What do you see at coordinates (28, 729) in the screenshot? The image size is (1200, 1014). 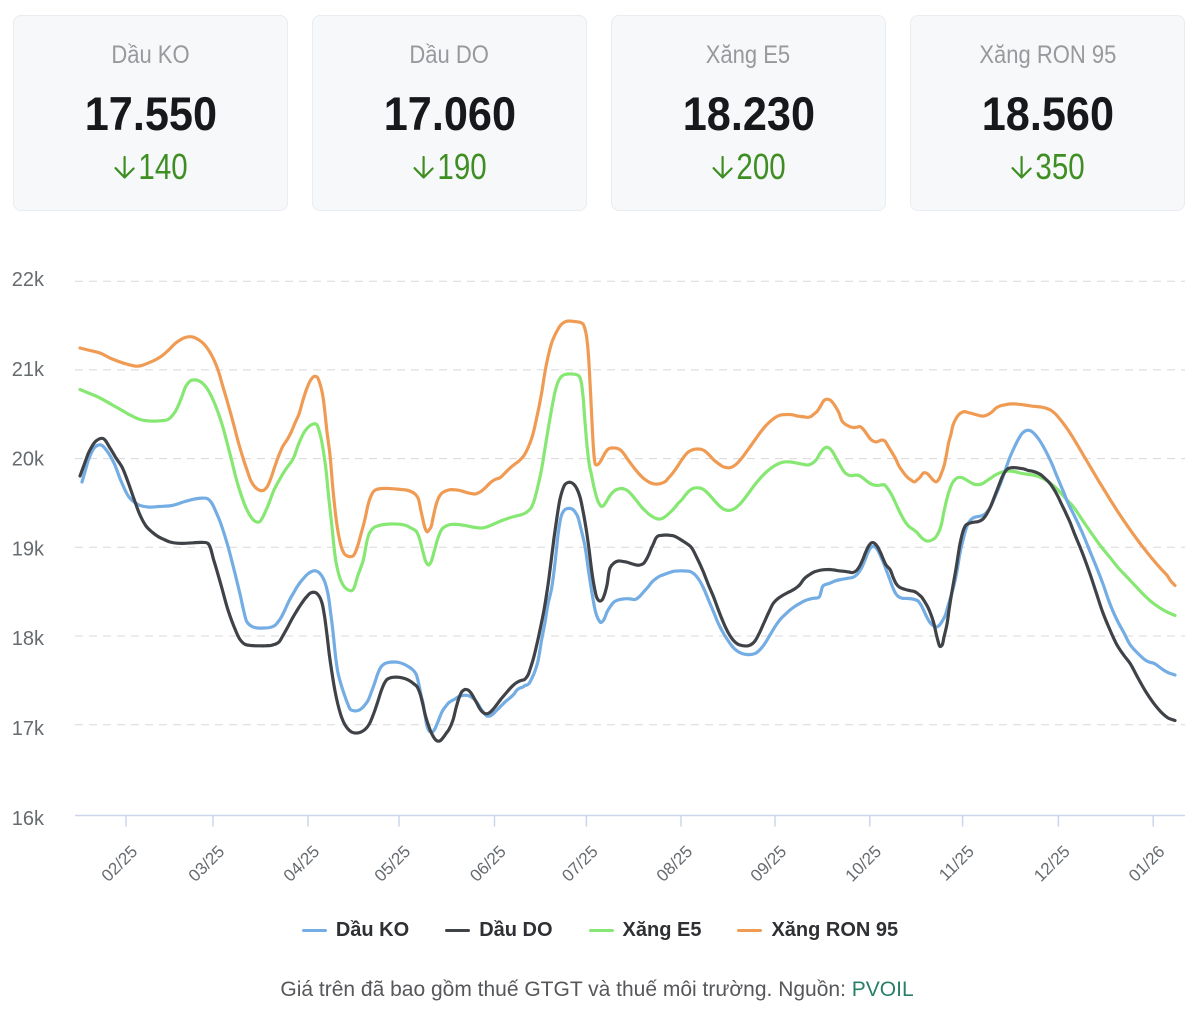 I see `svg-text: 17k` at bounding box center [28, 729].